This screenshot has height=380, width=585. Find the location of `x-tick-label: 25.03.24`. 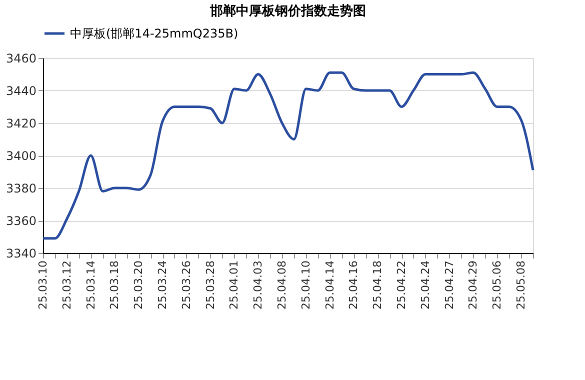

x-tick-label: 25.03.24 is located at coordinates (163, 285).